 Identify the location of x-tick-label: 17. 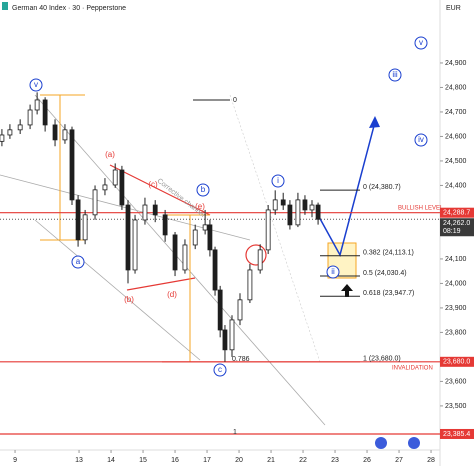
(207, 460).